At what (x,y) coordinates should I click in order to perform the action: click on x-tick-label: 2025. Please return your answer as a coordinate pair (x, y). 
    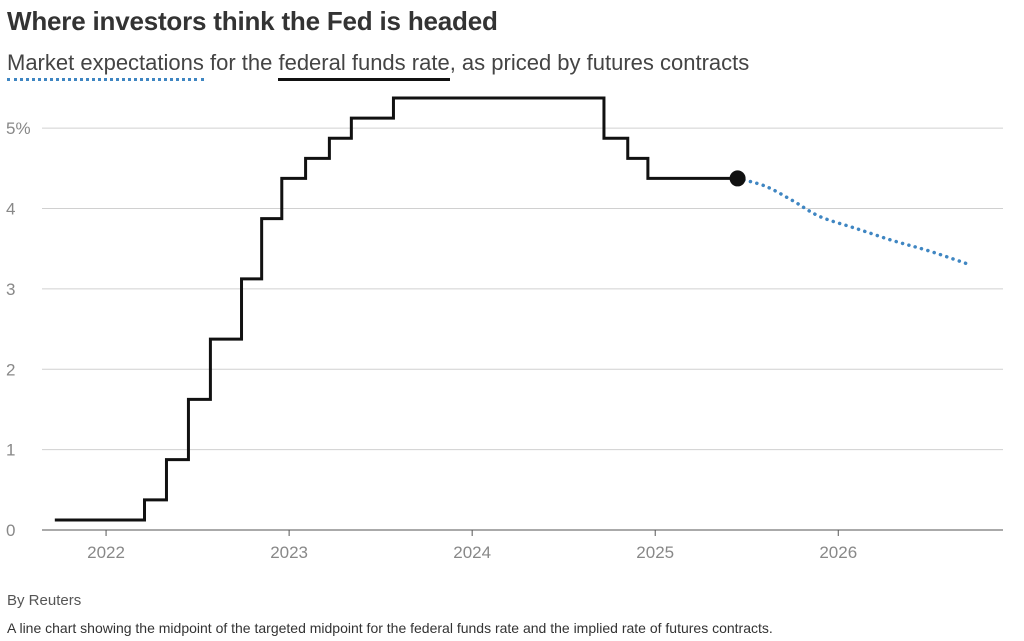
    Looking at the image, I should click on (655, 552).